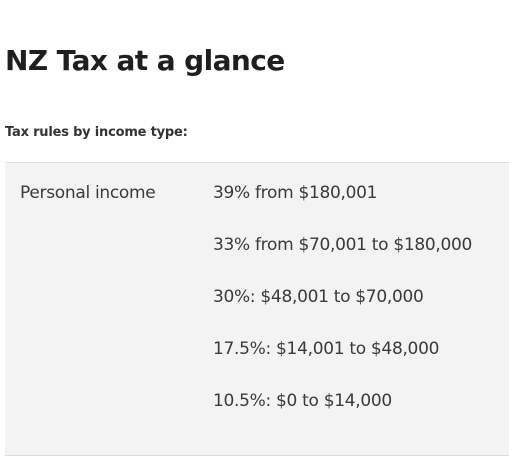 The width and height of the screenshot is (509, 456). Describe the element at coordinates (96, 132) in the screenshot. I see `section-label: Tax rules by income type:` at that location.